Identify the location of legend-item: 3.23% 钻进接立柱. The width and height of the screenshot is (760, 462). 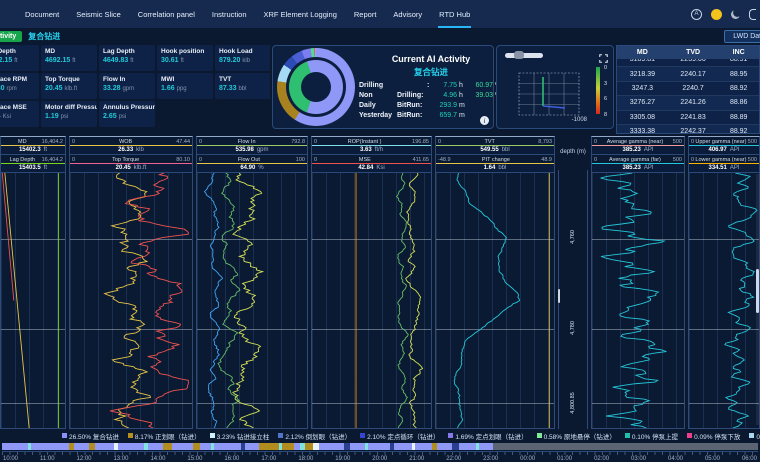
(239, 436).